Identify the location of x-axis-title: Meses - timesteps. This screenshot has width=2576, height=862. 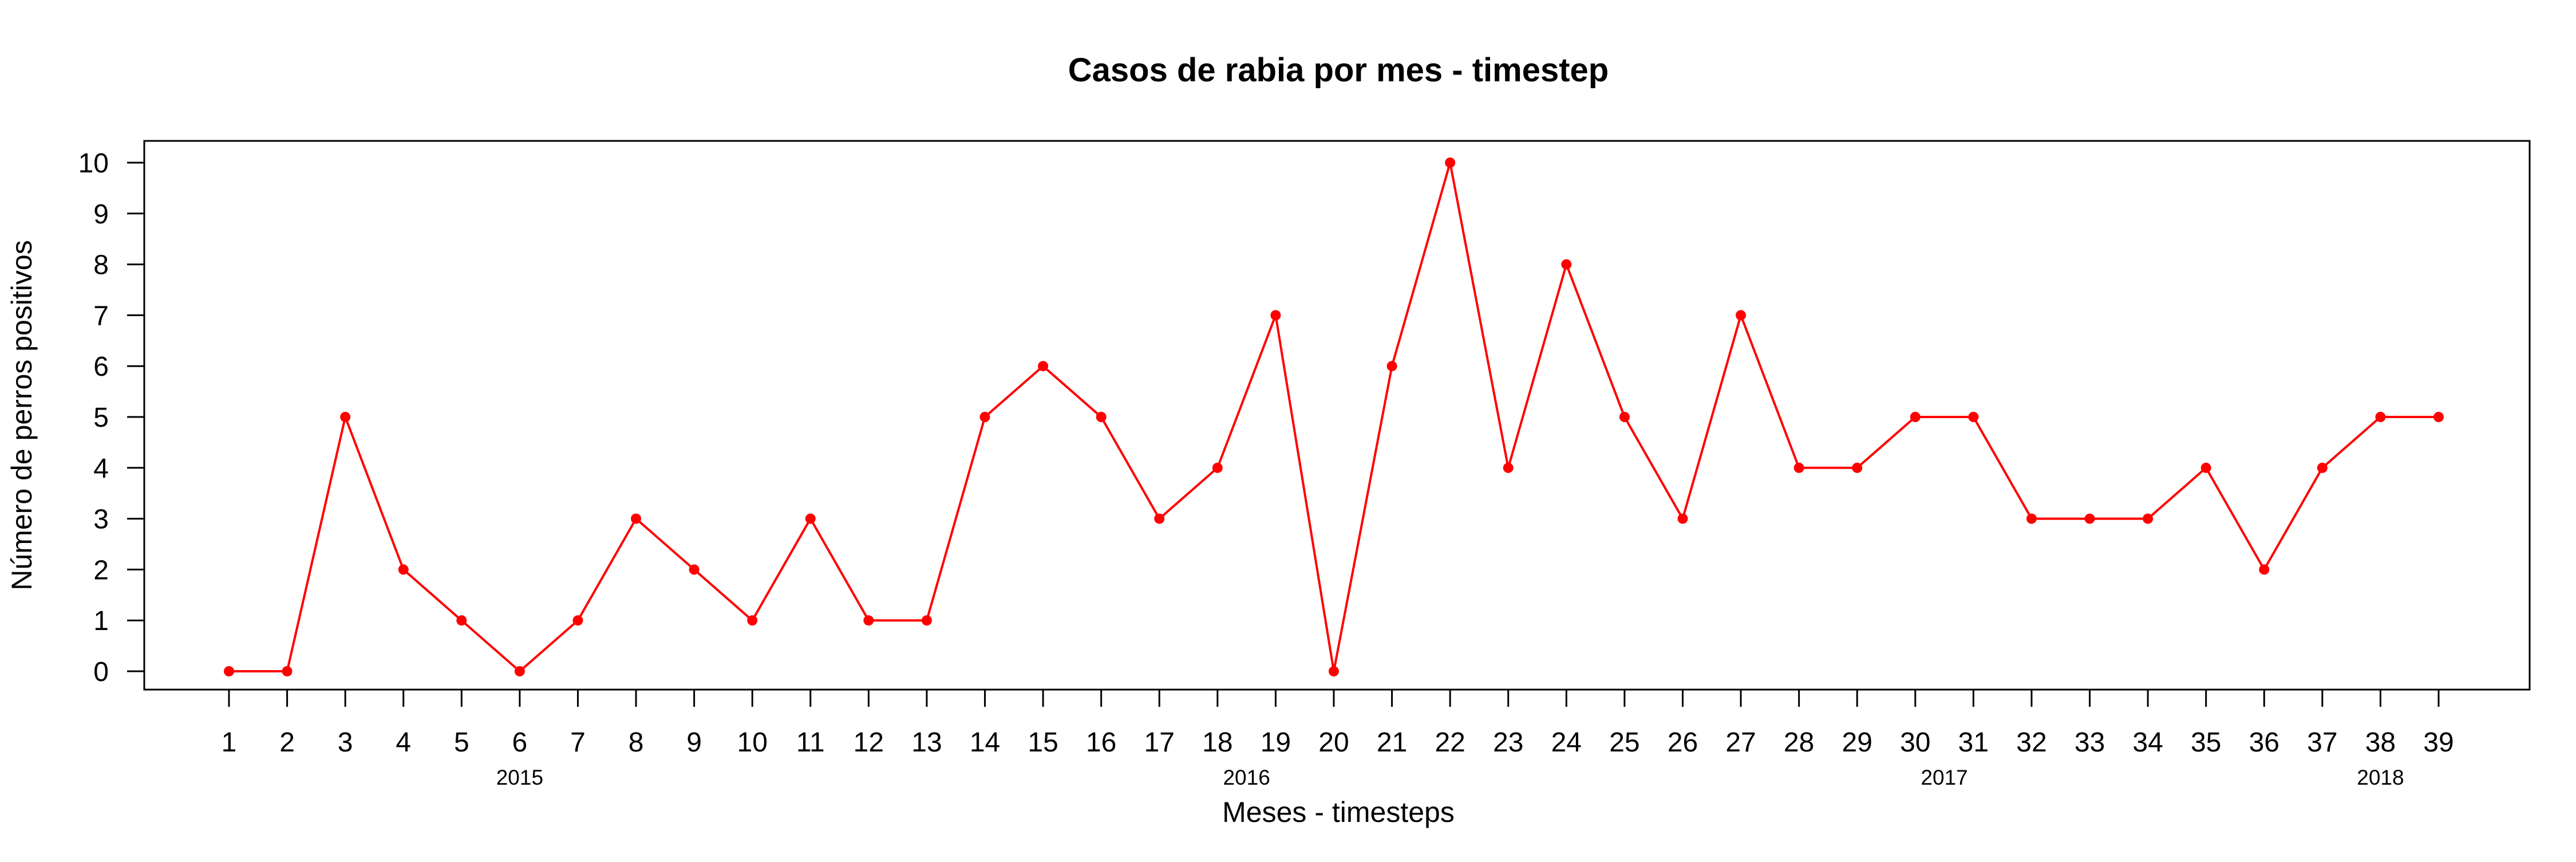
(1338, 812).